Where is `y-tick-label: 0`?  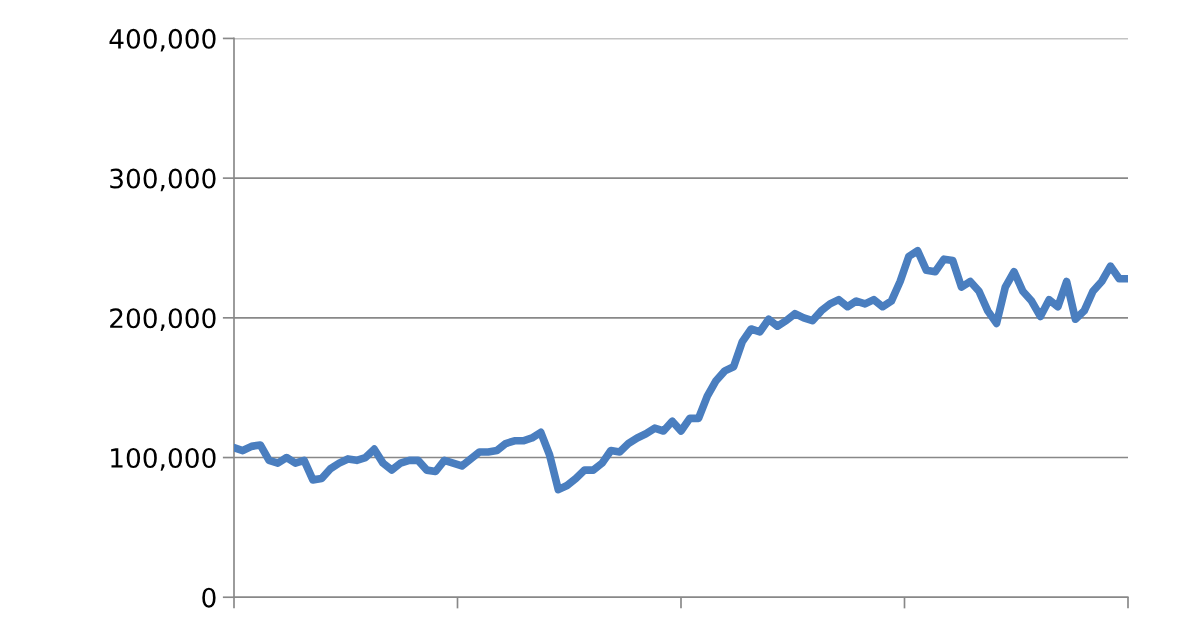 y-tick-label: 0 is located at coordinates (209, 597).